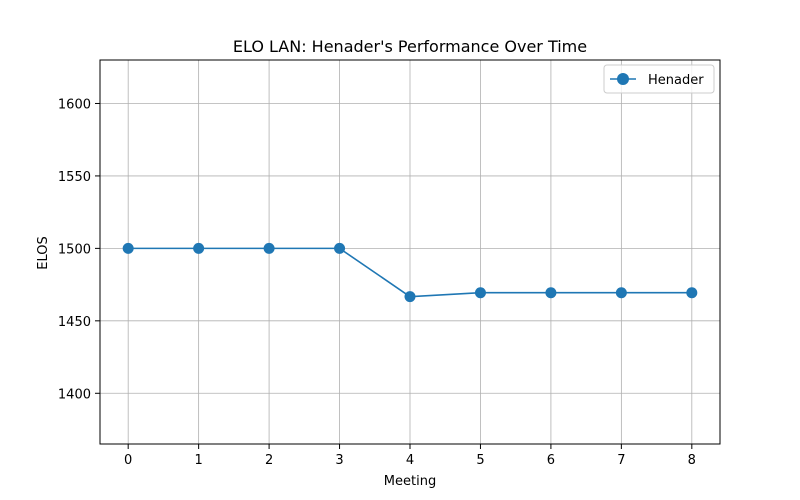 Image resolution: width=800 pixels, height=500 pixels. I want to click on y-tick-label: 1450, so click(74, 322).